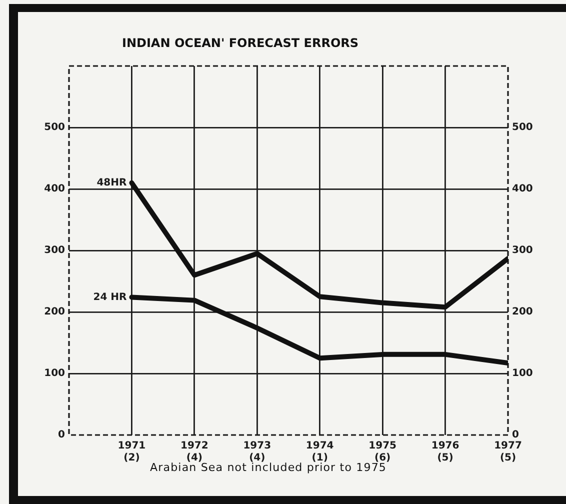 This screenshot has height=504, width=566. What do you see at coordinates (62, 435) in the screenshot?
I see `y-tick-label: 0` at bounding box center [62, 435].